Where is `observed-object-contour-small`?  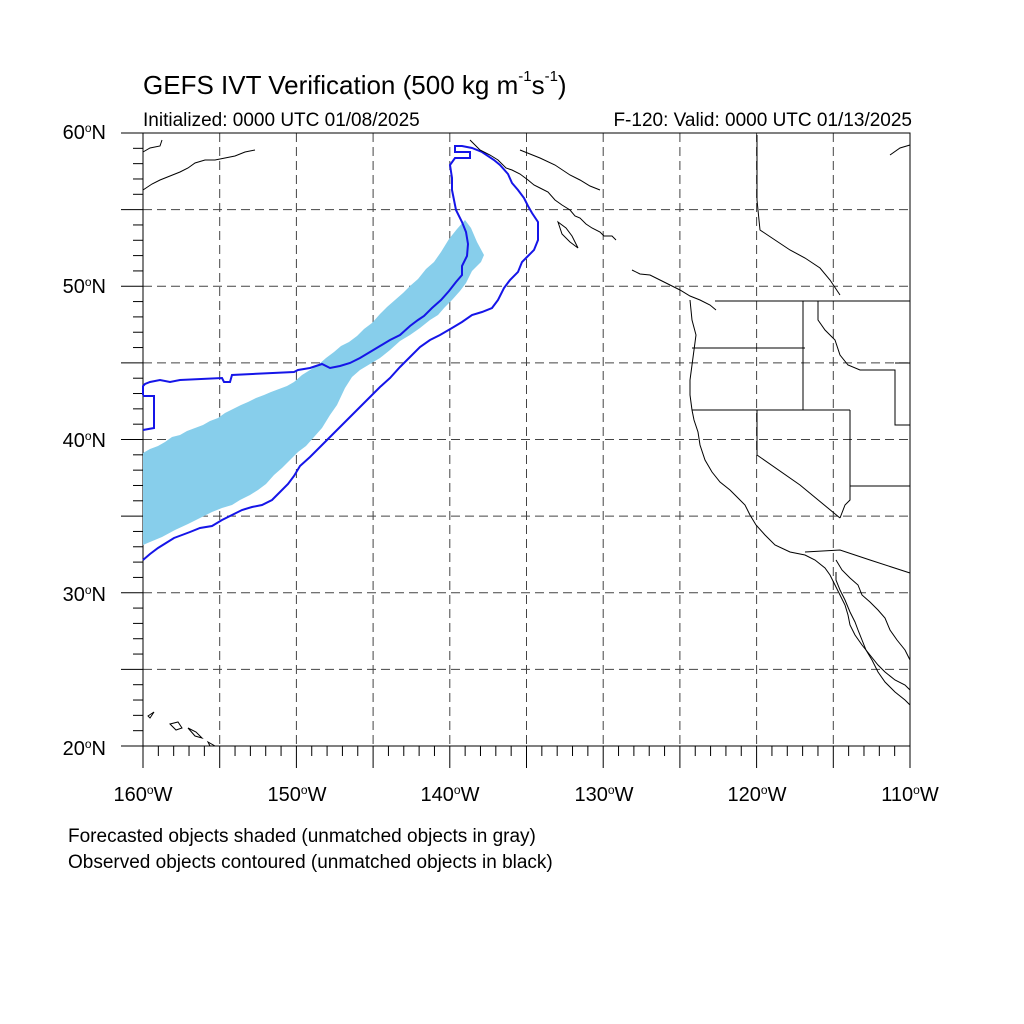
observed-object-contour-small is located at coordinates (148, 413).